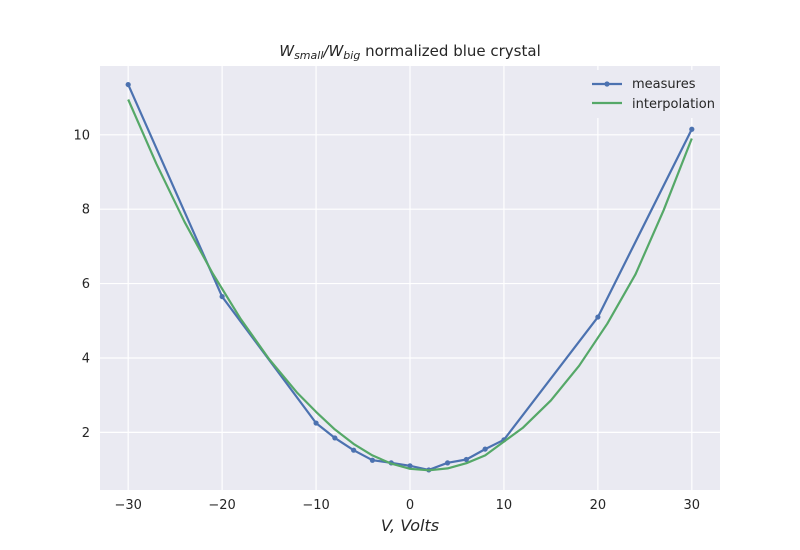 The width and height of the screenshot is (800, 550). What do you see at coordinates (86, 210) in the screenshot?
I see `y-tick-label: 8` at bounding box center [86, 210].